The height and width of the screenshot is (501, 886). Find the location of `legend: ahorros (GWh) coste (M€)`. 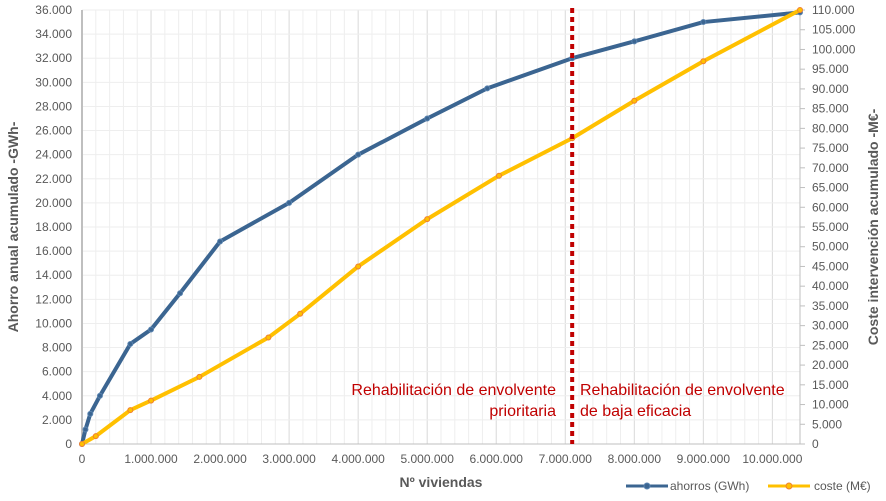

legend: ahorros (GWh) coste (M€) is located at coordinates (748, 486).